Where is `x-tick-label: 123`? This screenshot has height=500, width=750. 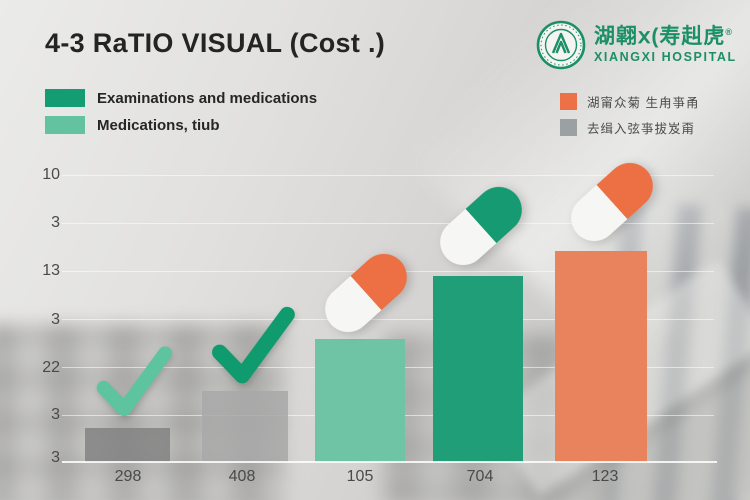
x-tick-label: 123 is located at coordinates (605, 476).